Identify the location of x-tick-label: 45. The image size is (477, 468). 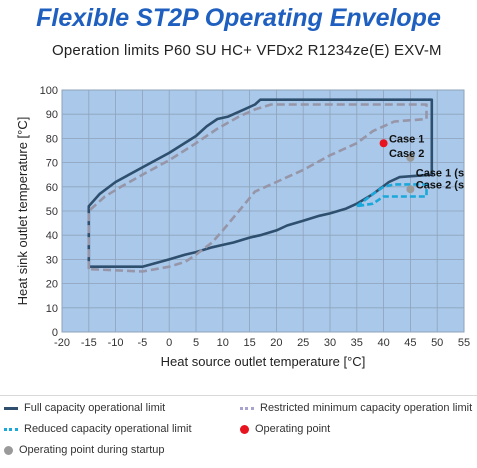
(410, 343).